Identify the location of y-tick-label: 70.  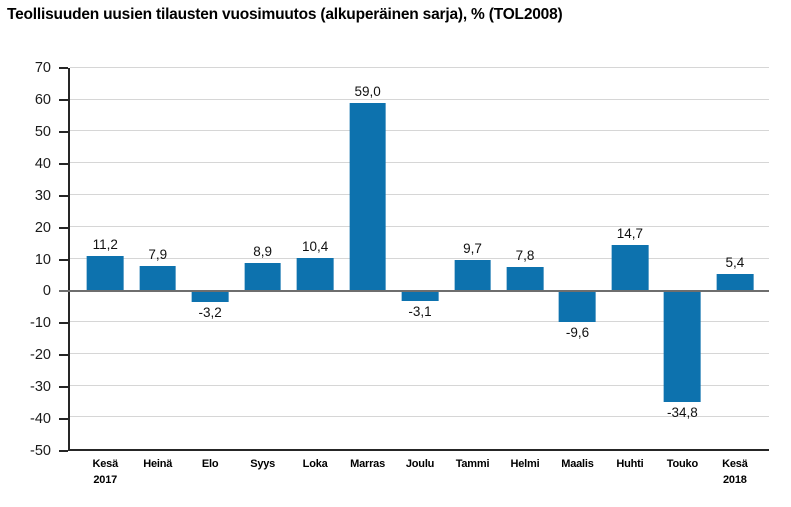
(42, 68).